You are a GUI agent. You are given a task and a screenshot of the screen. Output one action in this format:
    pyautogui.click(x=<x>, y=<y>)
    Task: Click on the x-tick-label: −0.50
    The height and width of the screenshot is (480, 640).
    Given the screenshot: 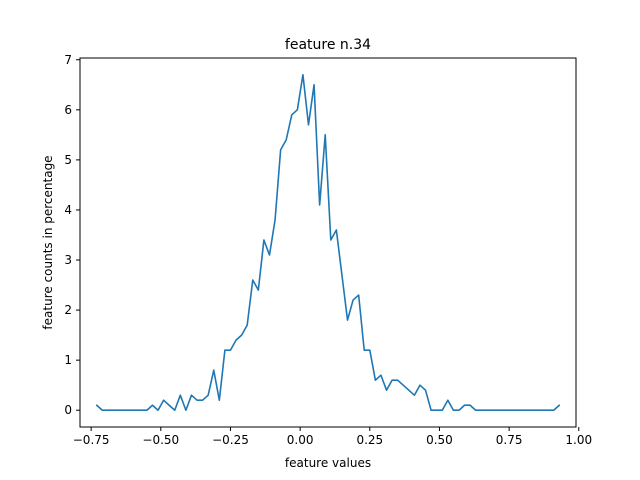 What is the action you would take?
    pyautogui.click(x=160, y=440)
    